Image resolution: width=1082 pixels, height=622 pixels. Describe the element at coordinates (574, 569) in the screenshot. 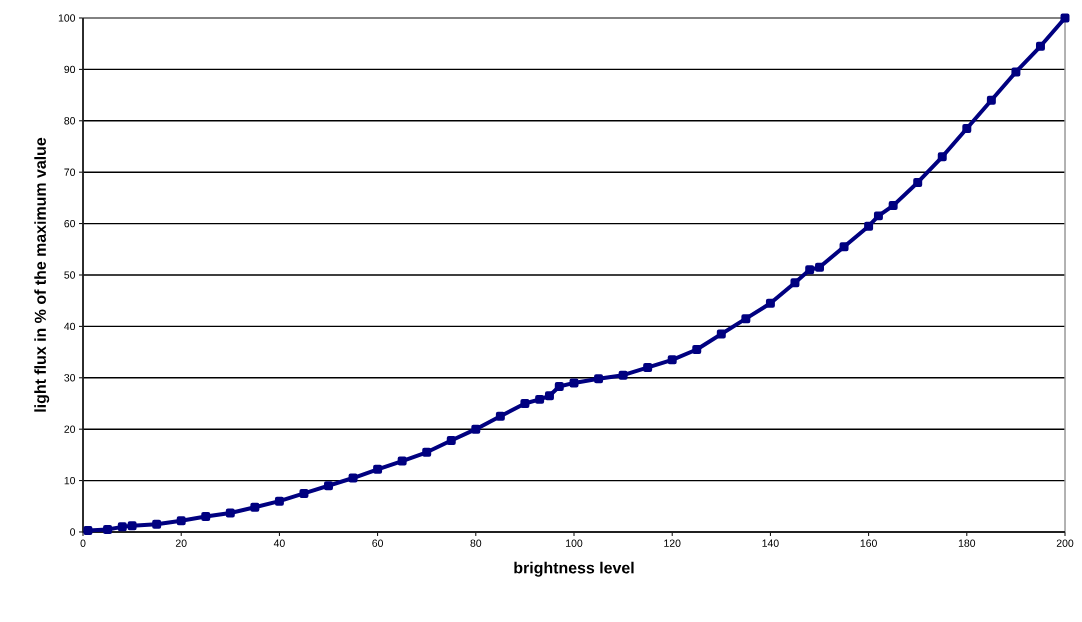

I see `x-axis-title: brightness level` at that location.